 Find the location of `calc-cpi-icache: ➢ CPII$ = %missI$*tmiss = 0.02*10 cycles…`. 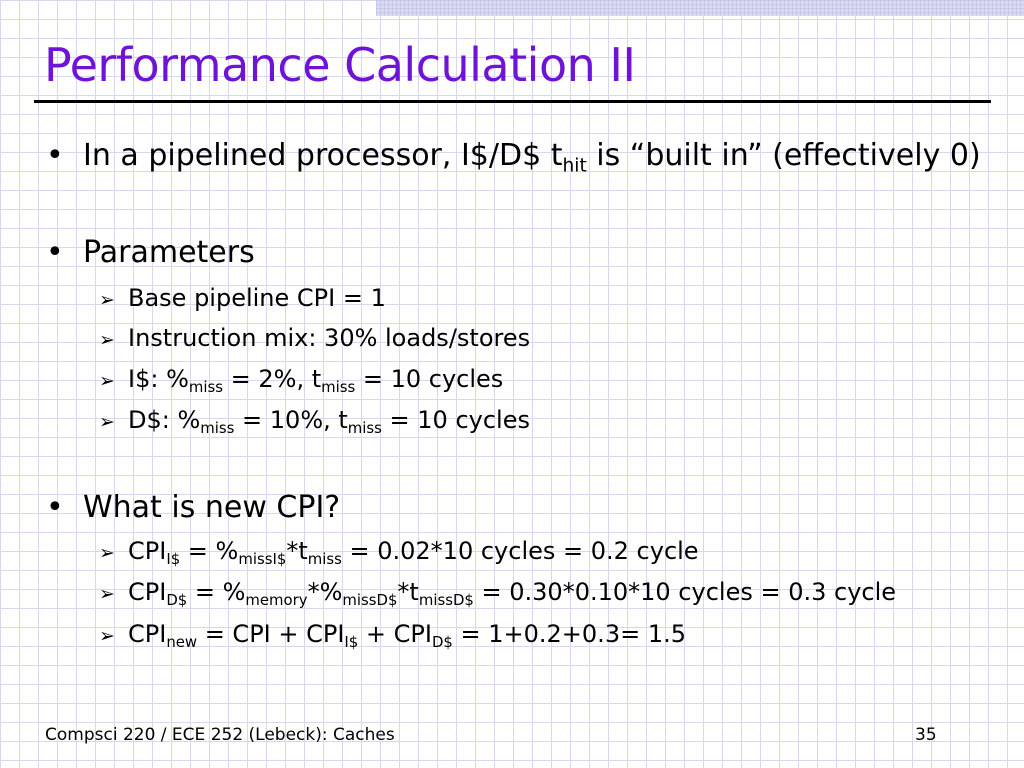

calc-cpi-icache: ➢ CPII$ = %missI$*tmiss = 0.02*10 cycles… is located at coordinates (399, 553).